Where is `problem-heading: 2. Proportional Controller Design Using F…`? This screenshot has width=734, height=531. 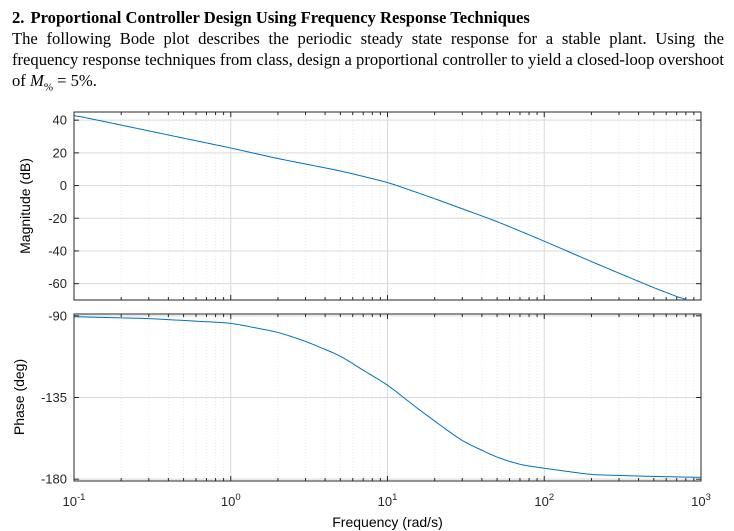 problem-heading: 2. Proportional Controller Design Using F… is located at coordinates (368, 17).